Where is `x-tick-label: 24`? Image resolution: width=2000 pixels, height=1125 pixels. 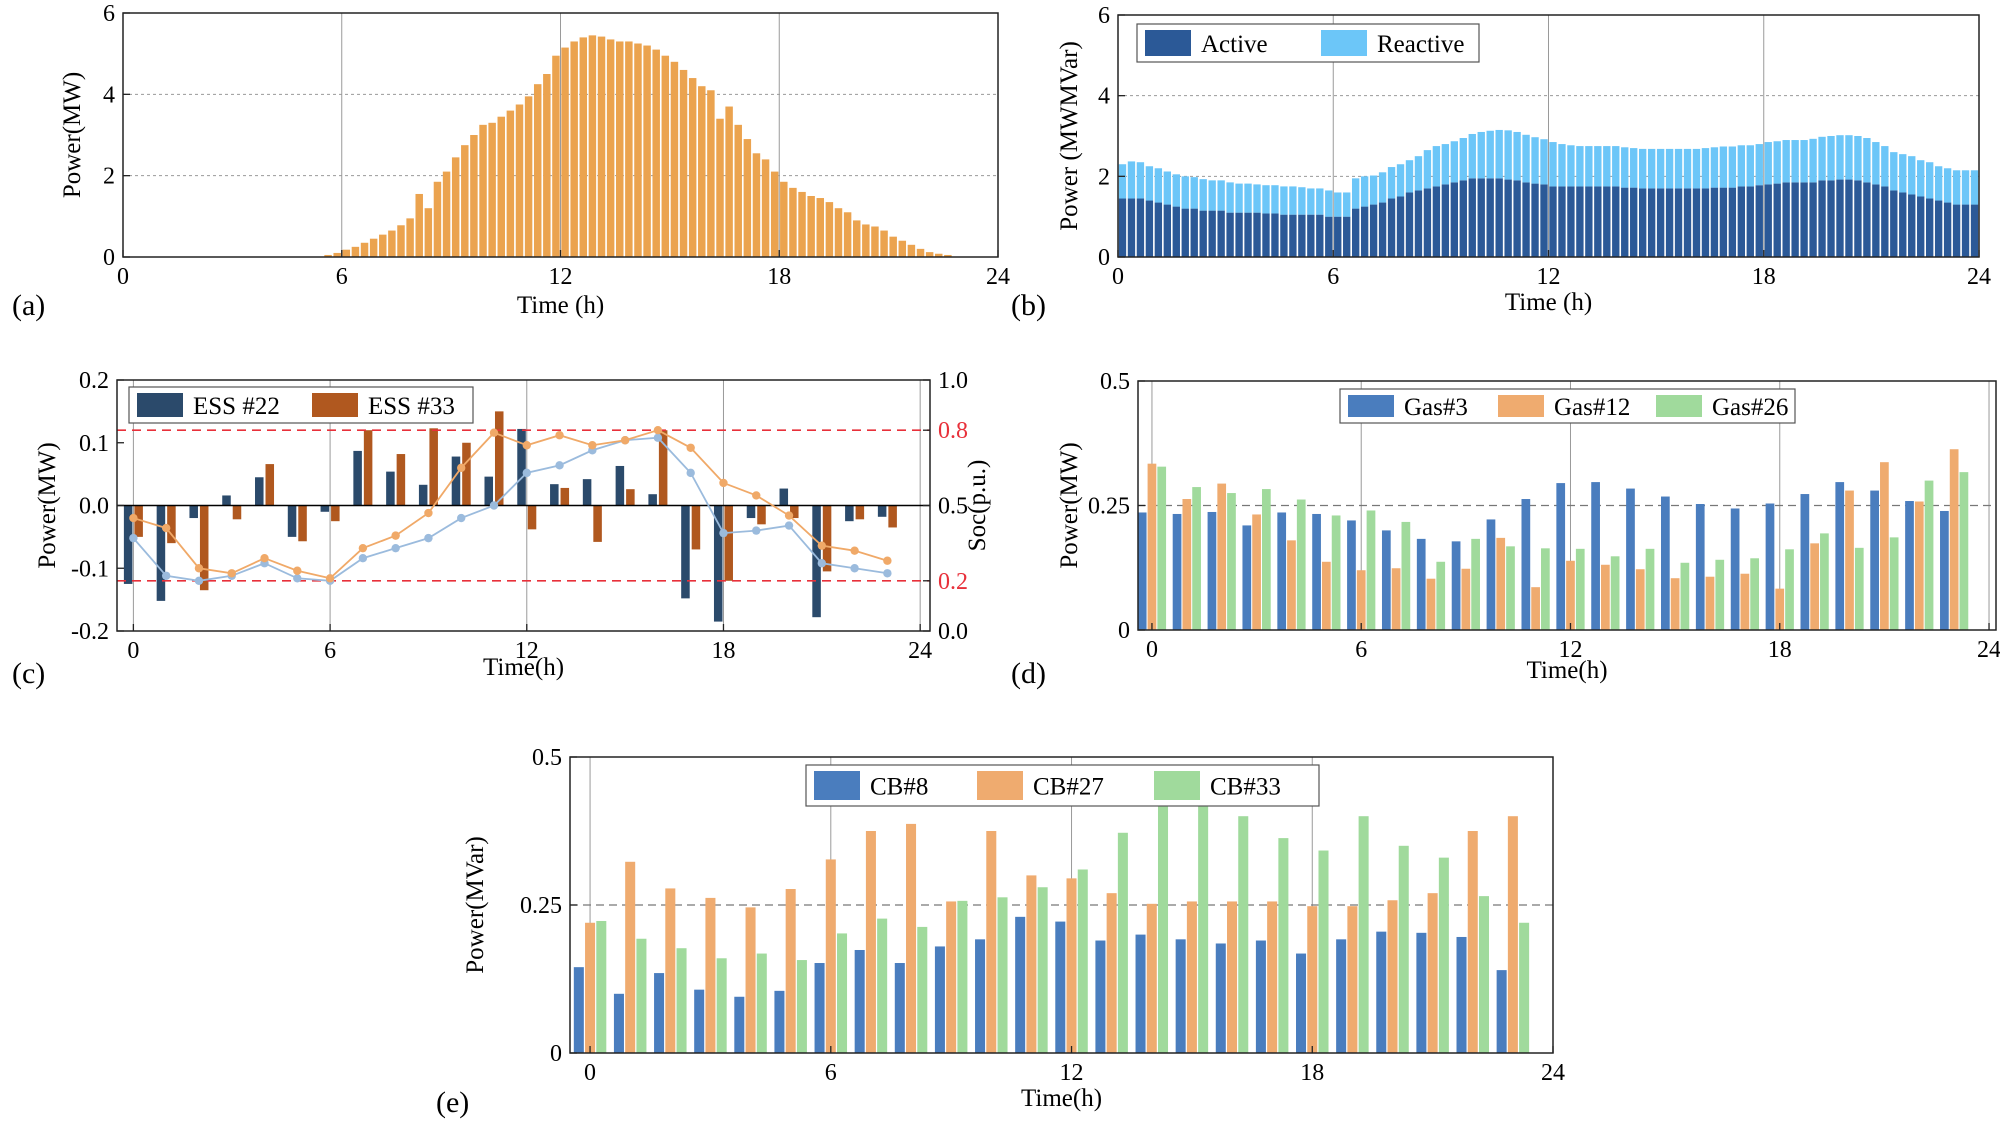 x-tick-label: 24 is located at coordinates (1553, 1073).